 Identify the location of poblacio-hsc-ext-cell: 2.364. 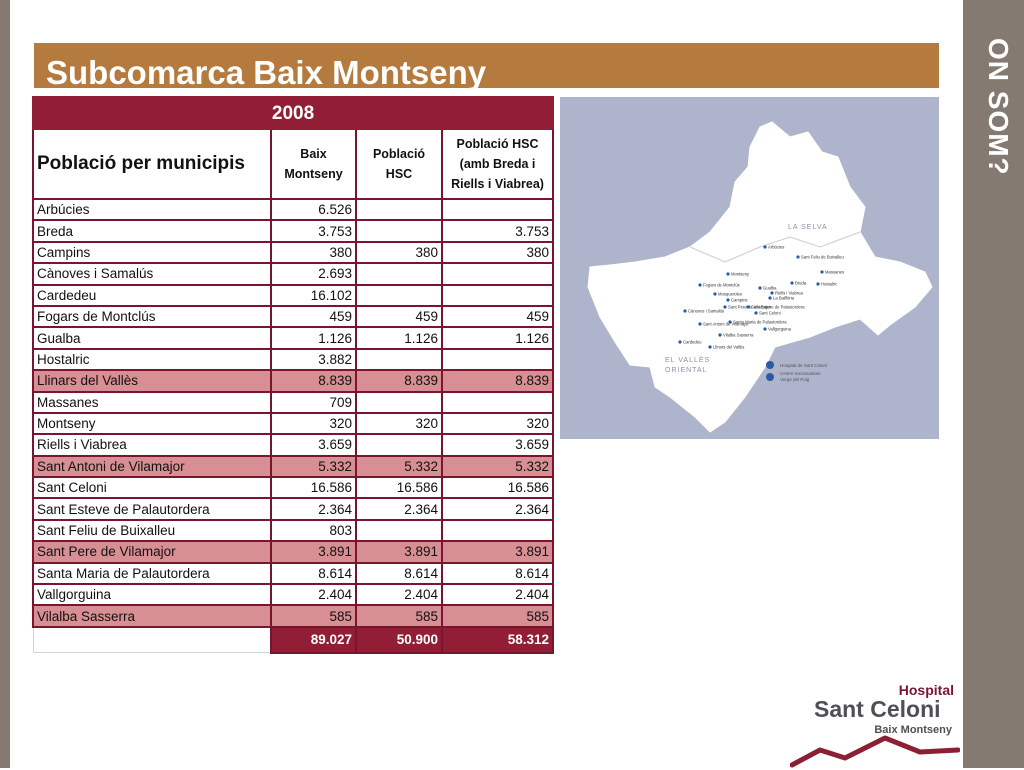
(497, 509).